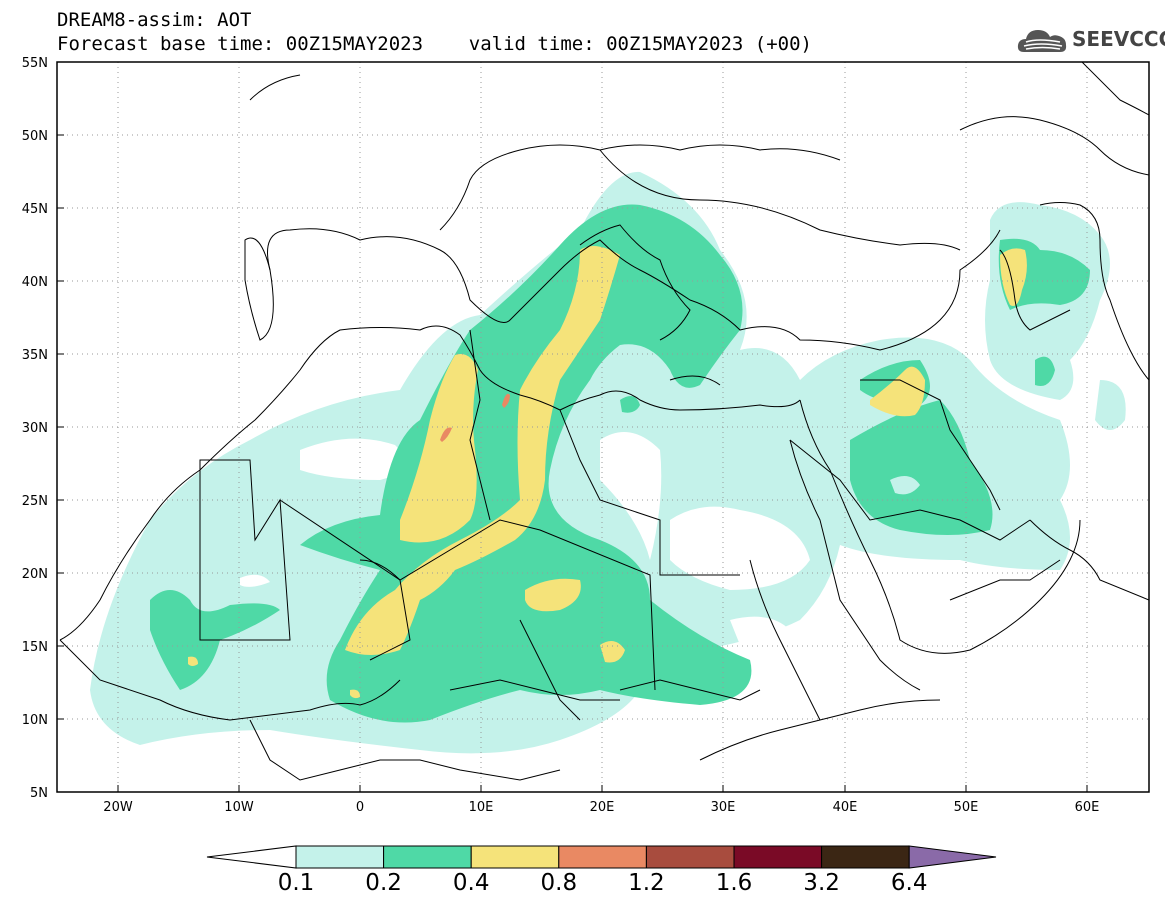 The width and height of the screenshot is (1165, 905). What do you see at coordinates (154, 20) in the screenshot?
I see `map-title: DREAM8-assim: AOT` at bounding box center [154, 20].